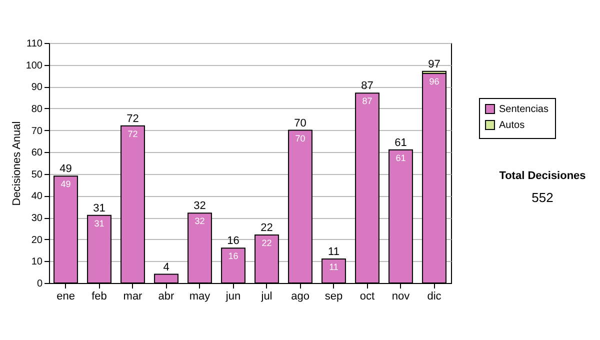 This screenshot has width=600, height=340. I want to click on total-label: 32, so click(200, 206).